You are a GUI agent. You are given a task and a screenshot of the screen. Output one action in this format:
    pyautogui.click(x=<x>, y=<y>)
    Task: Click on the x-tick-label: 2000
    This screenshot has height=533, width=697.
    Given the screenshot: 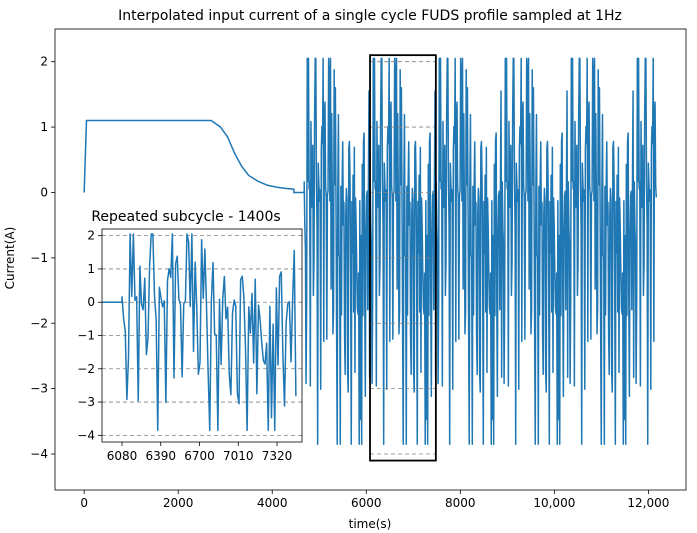 What is the action you would take?
    pyautogui.click(x=178, y=503)
    